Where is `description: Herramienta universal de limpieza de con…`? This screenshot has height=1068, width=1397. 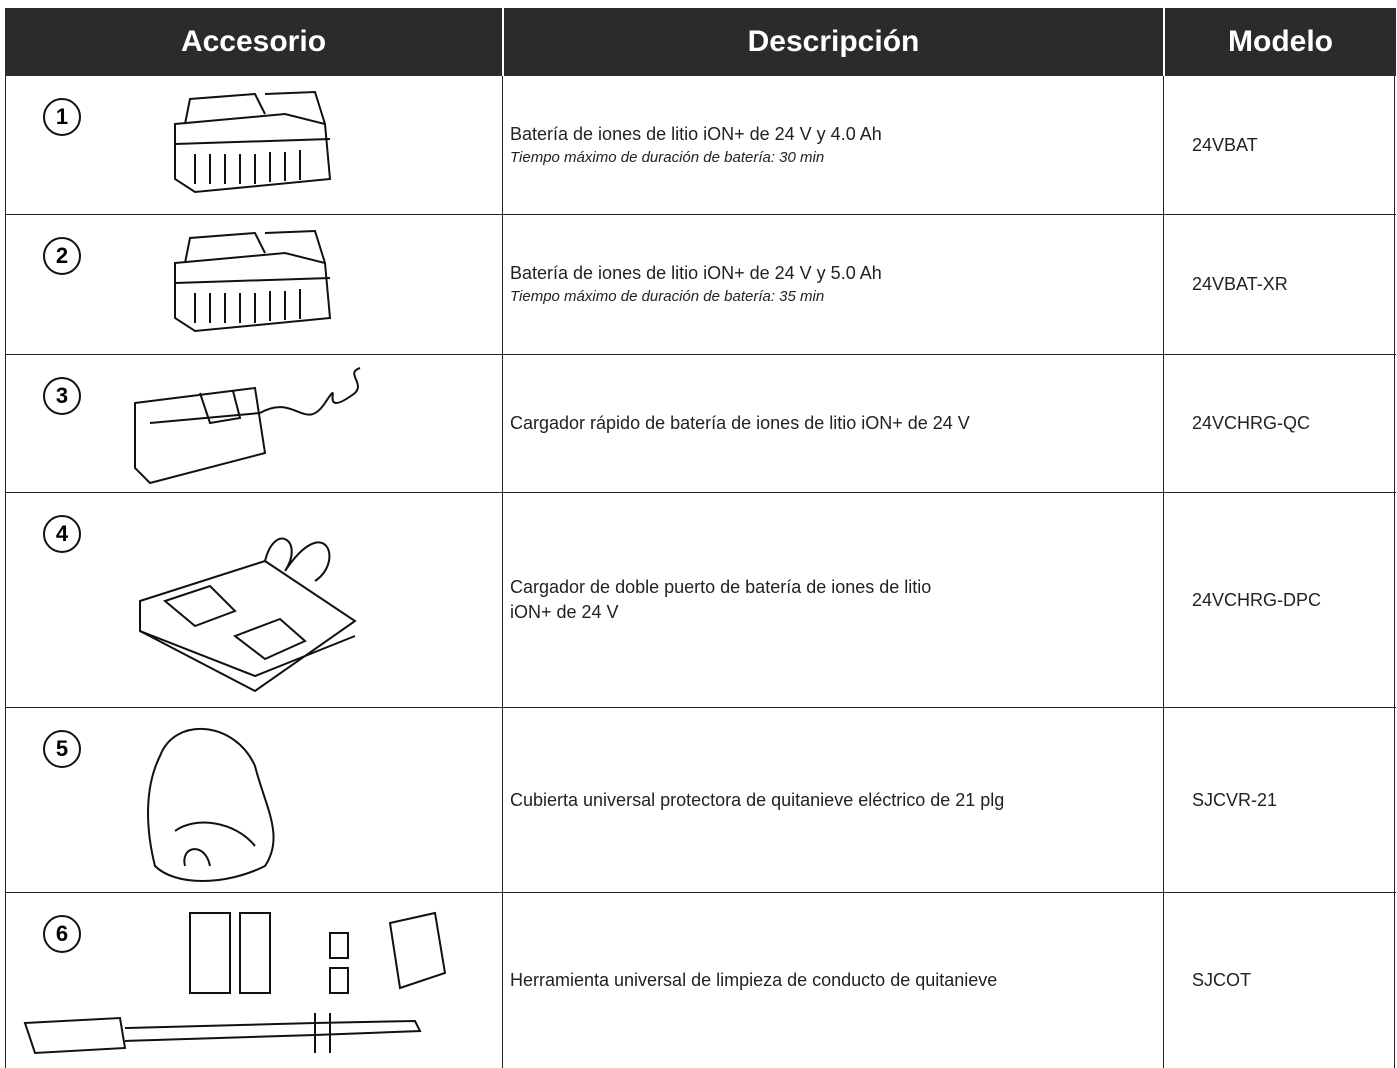
description: Herramienta universal de limpieza de con… is located at coordinates (754, 980).